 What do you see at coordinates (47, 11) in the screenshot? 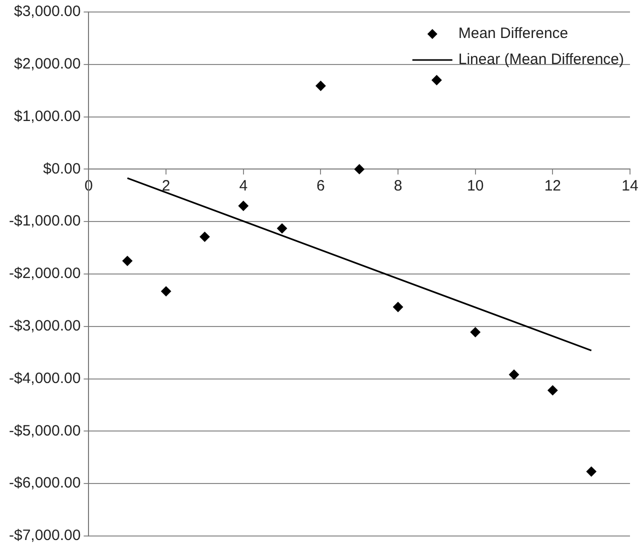
I see `y-tick-label: $3,000.00` at bounding box center [47, 11].